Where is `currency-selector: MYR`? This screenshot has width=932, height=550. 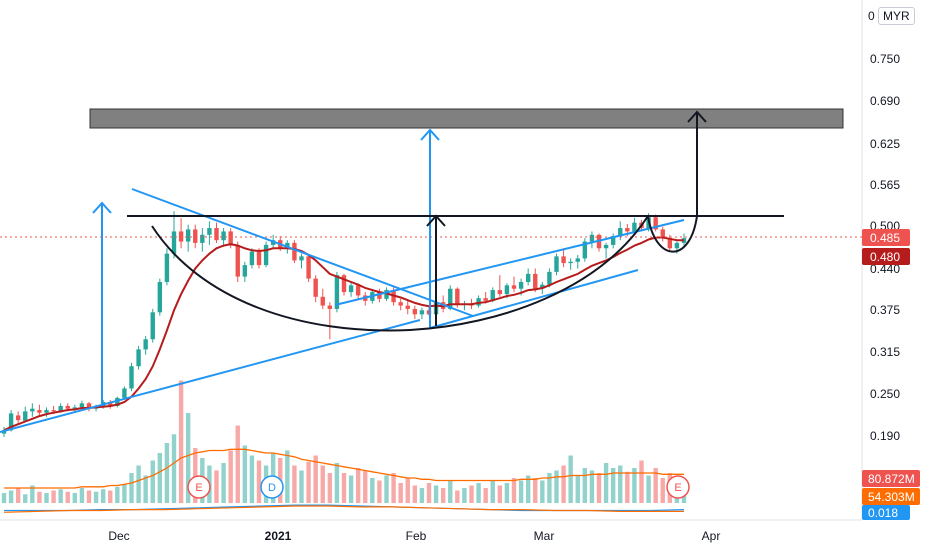
currency-selector: MYR is located at coordinates (896, 16).